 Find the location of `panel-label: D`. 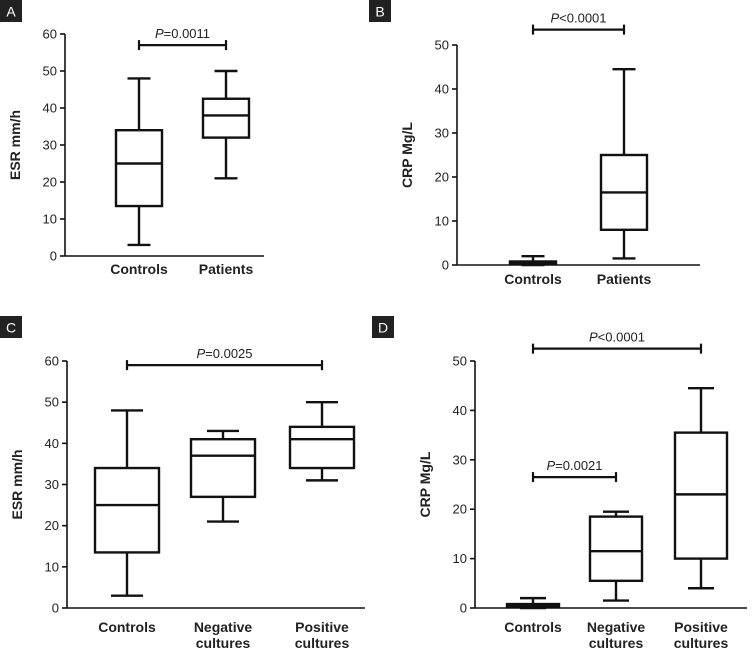

panel-label: D is located at coordinates (383, 328).